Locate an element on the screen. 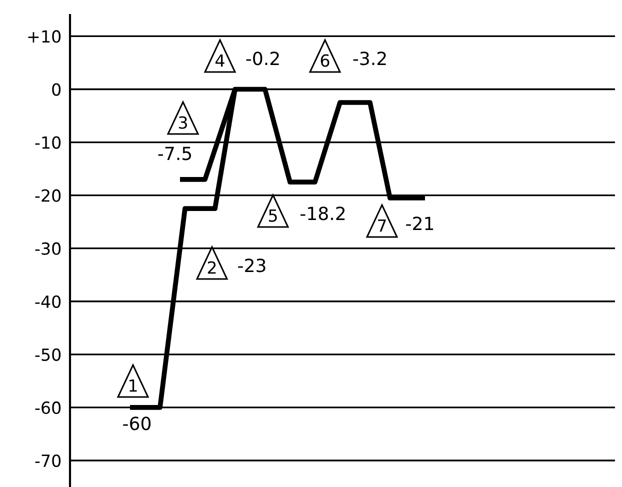 The height and width of the screenshot is (487, 622). y-tick-label: 0 is located at coordinates (56, 89).